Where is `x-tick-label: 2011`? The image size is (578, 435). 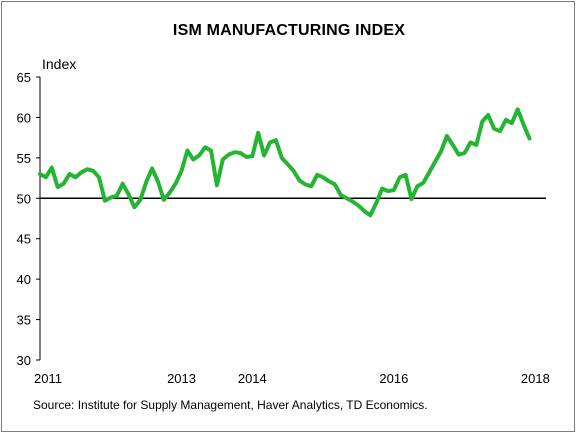
x-tick-label: 2011 is located at coordinates (48, 378).